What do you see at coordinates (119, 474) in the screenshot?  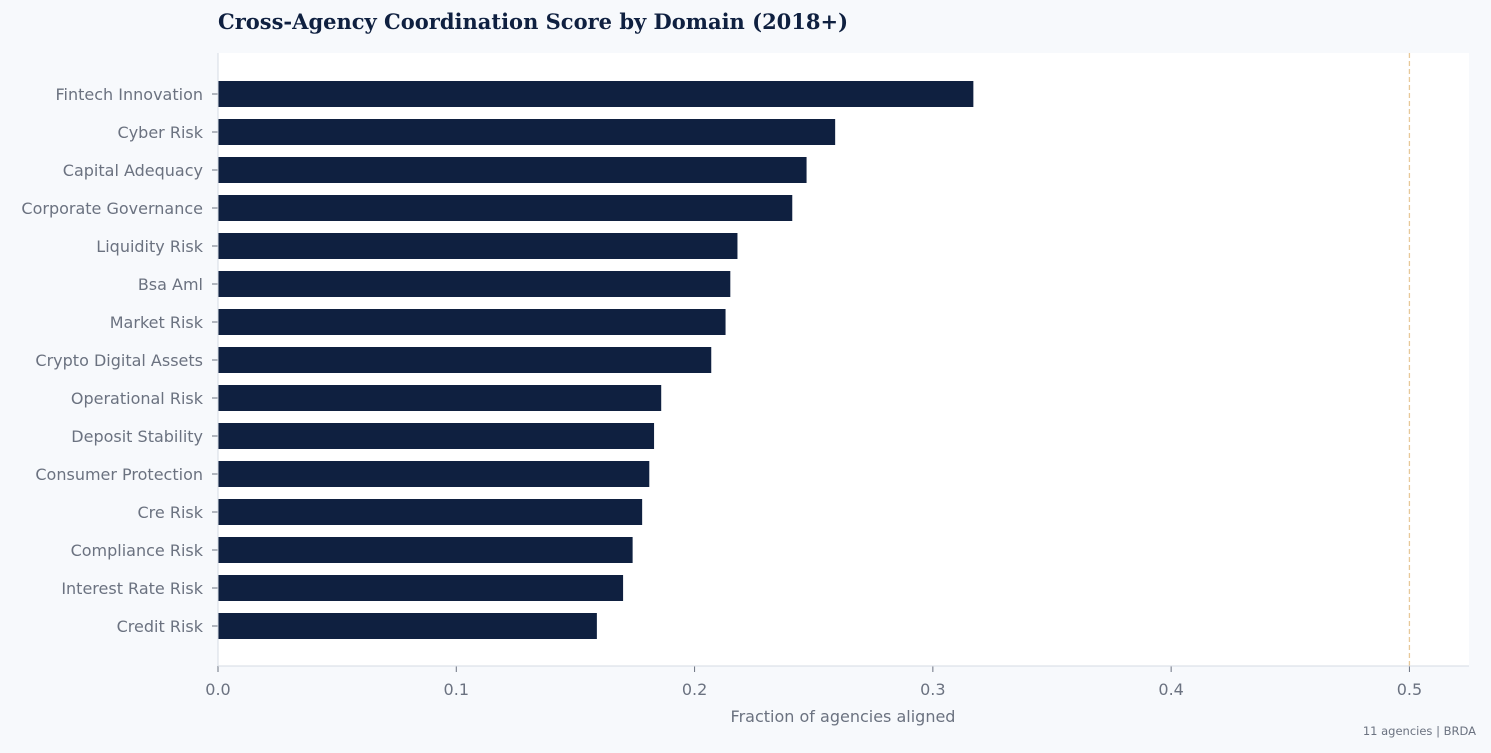 I see `category-label: Consumer Protection` at bounding box center [119, 474].